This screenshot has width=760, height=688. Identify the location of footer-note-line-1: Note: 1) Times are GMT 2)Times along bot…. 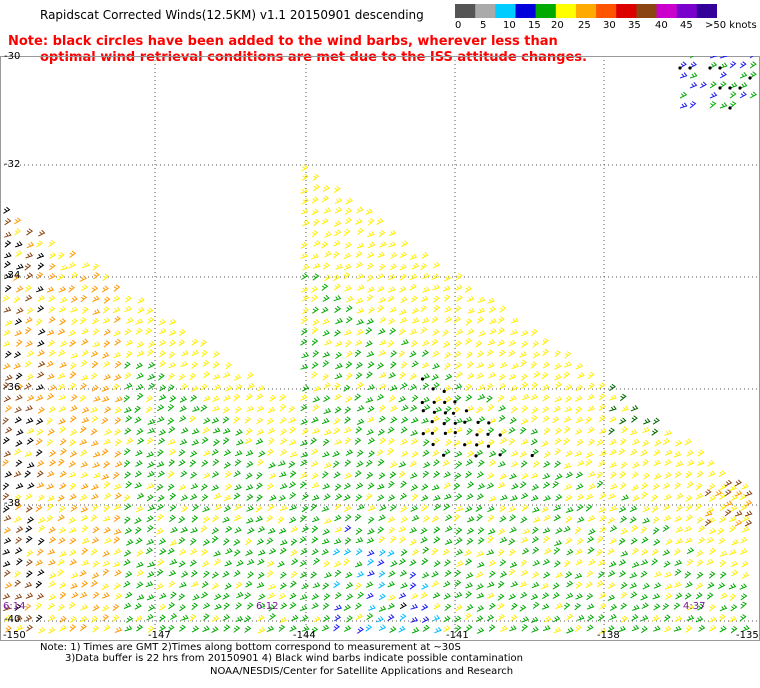
(250, 647).